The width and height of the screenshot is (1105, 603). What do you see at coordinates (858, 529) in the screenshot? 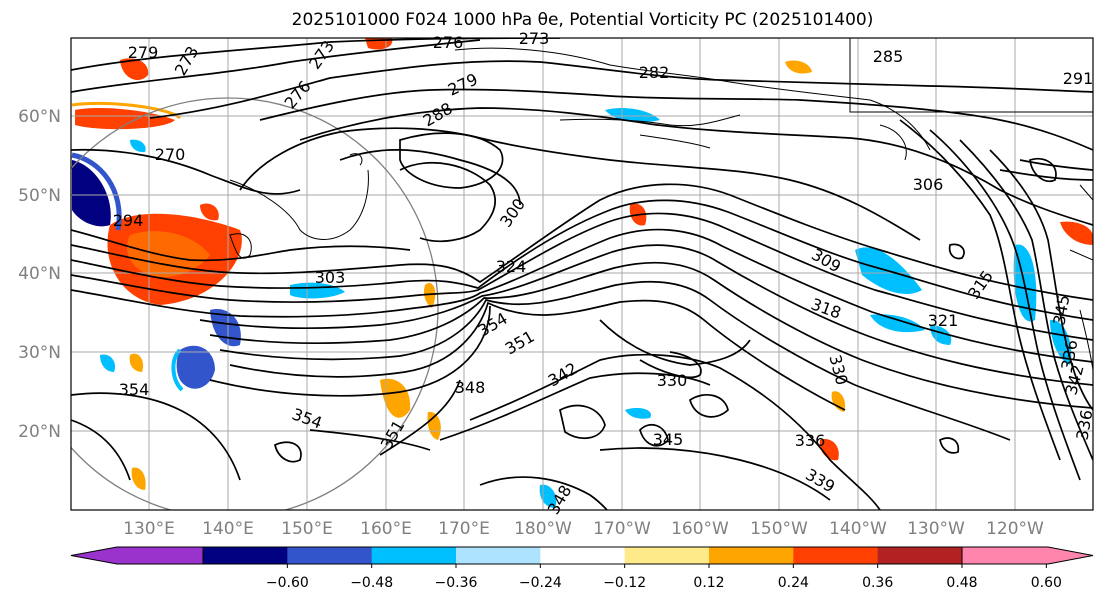
I see `lon-tick-label: 140°W` at bounding box center [858, 529].